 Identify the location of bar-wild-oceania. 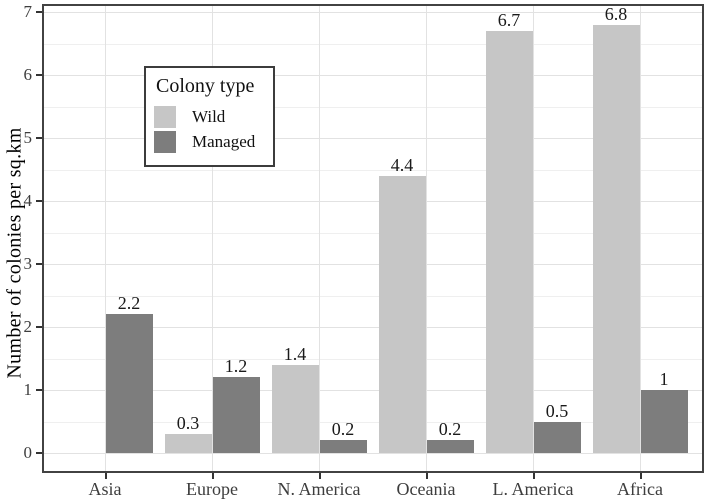
(402, 314).